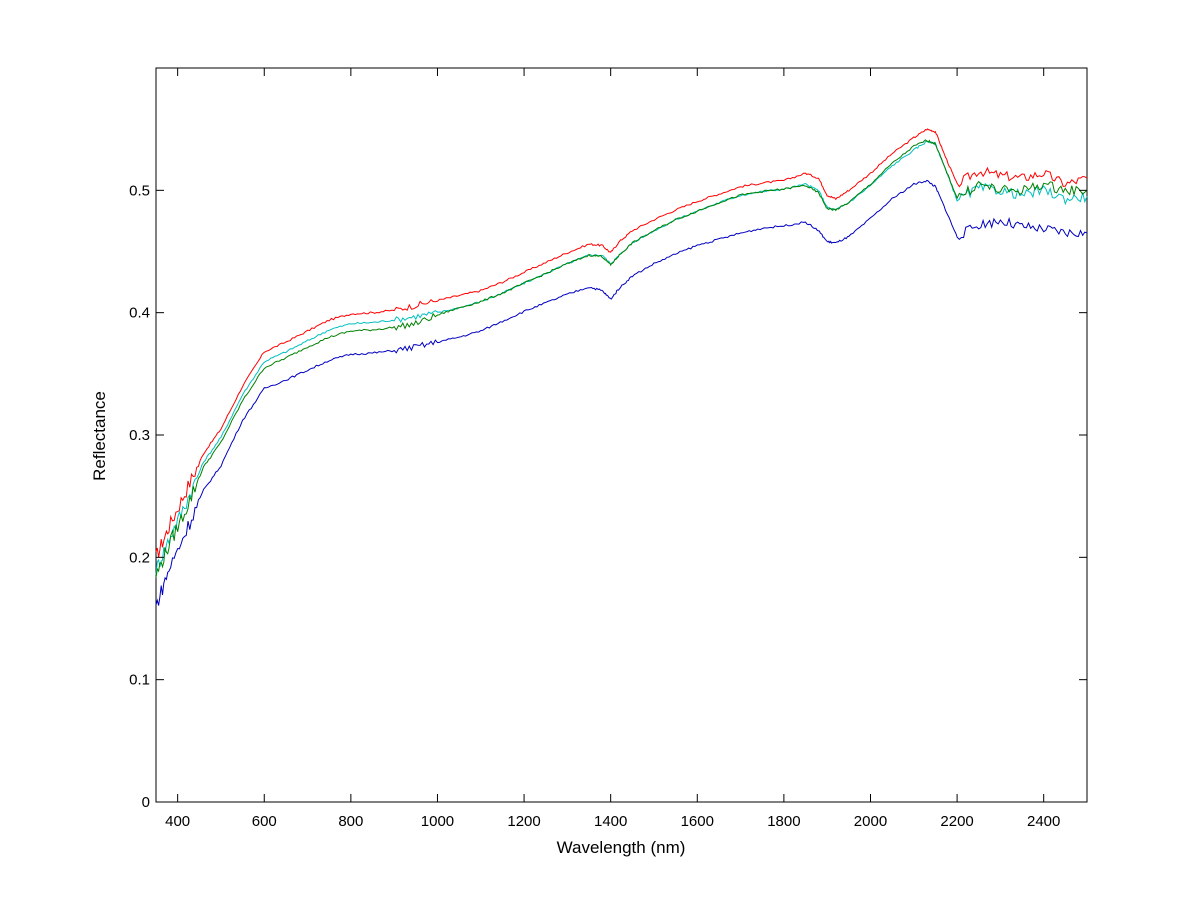 Image resolution: width=1201 pixels, height=901 pixels. What do you see at coordinates (139, 435) in the screenshot?
I see `y-tick-label: 0.3` at bounding box center [139, 435].